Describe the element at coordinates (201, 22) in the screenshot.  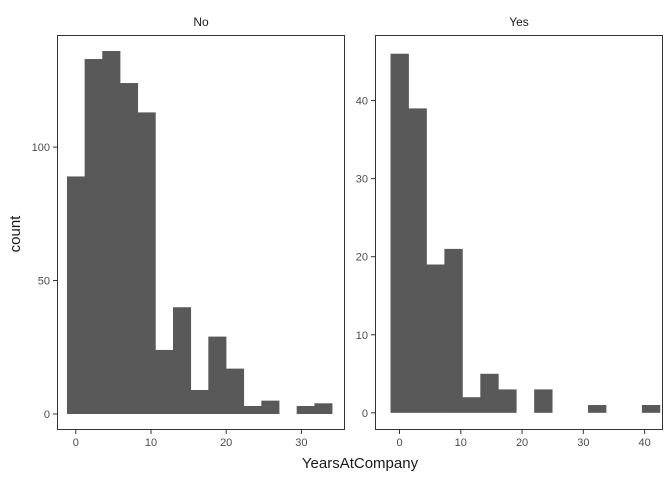
I see `facet-strip-label: No` at that location.